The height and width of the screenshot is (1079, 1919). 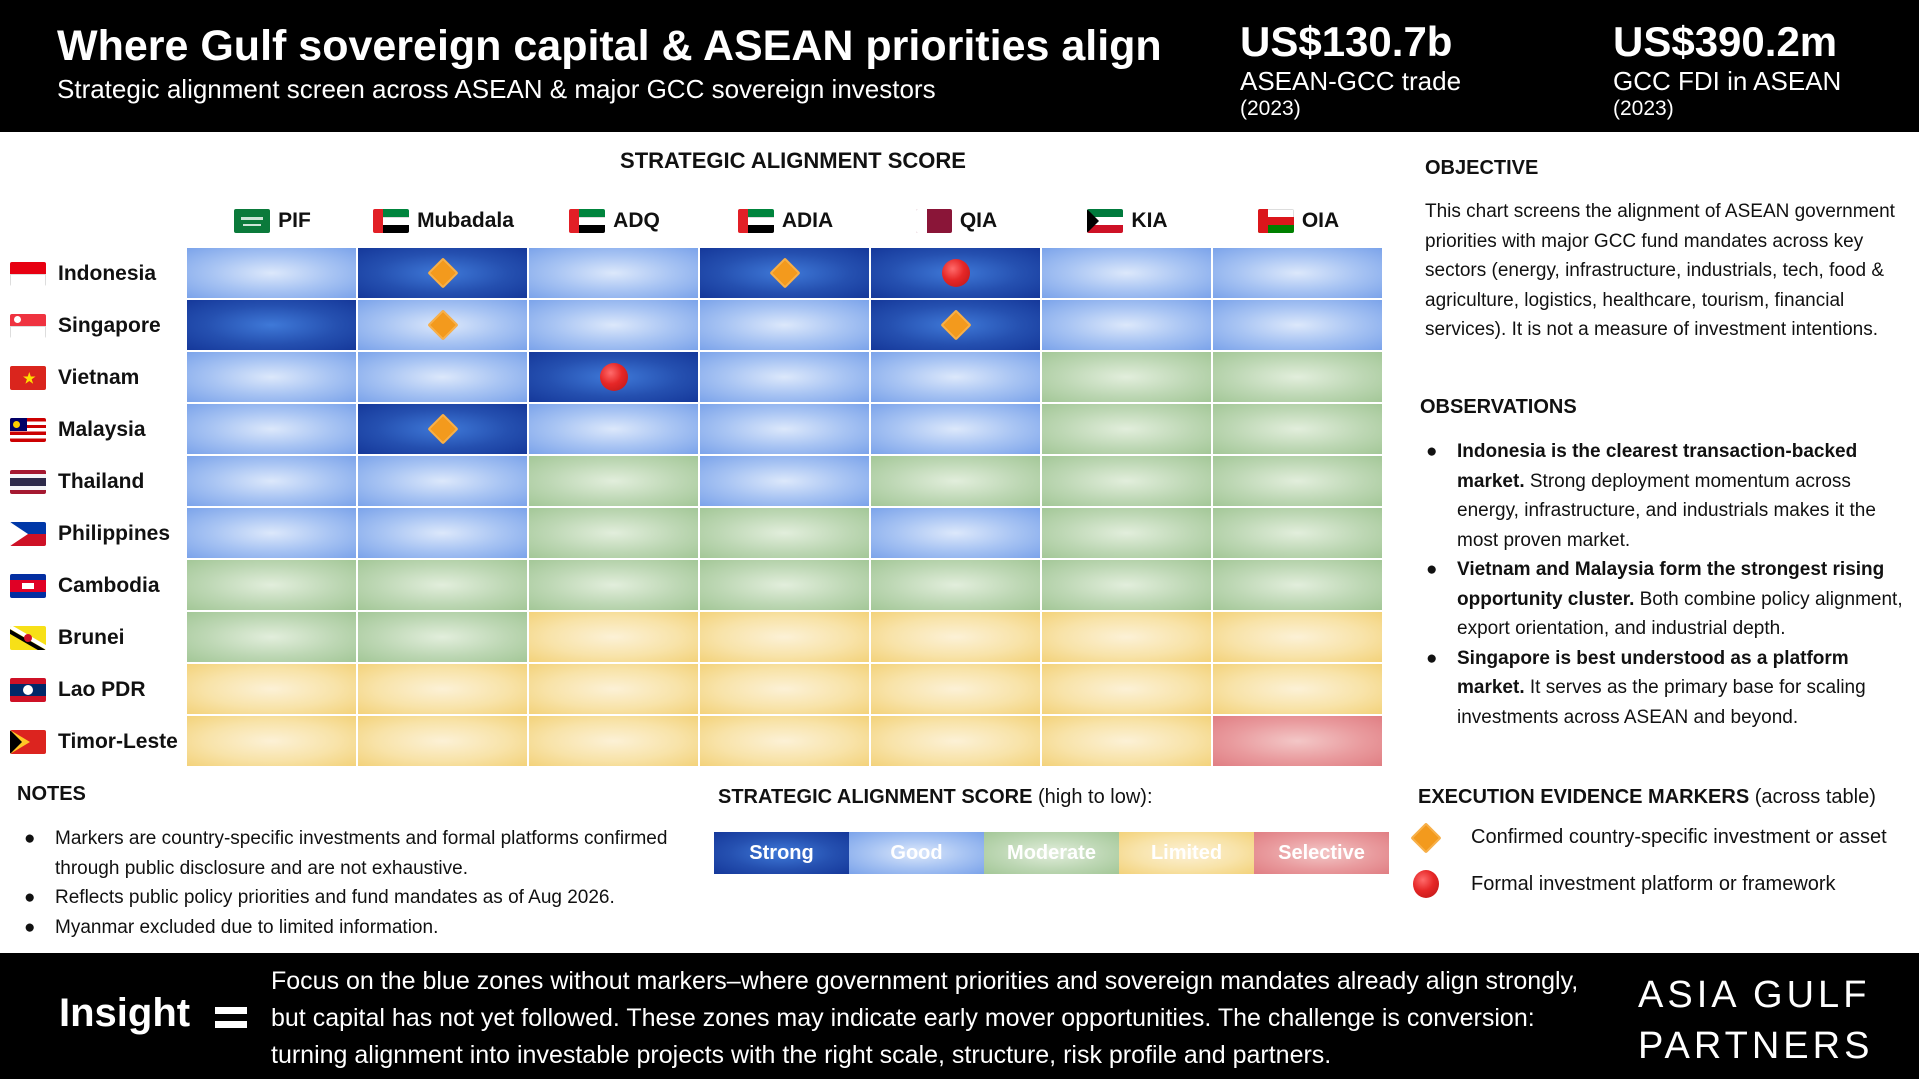 I want to click on column-label: ADQ, so click(x=636, y=220).